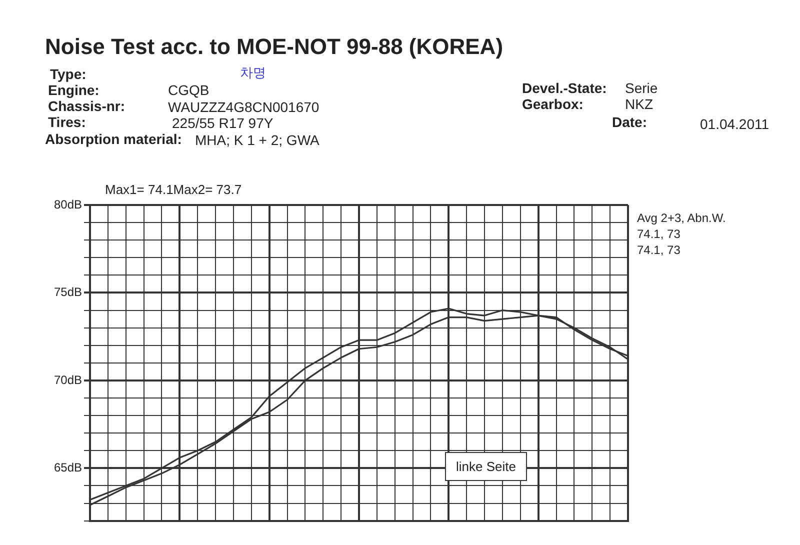 This screenshot has height=545, width=800. I want to click on text: Max1= 74.1Max2= 73.7, so click(173, 189).